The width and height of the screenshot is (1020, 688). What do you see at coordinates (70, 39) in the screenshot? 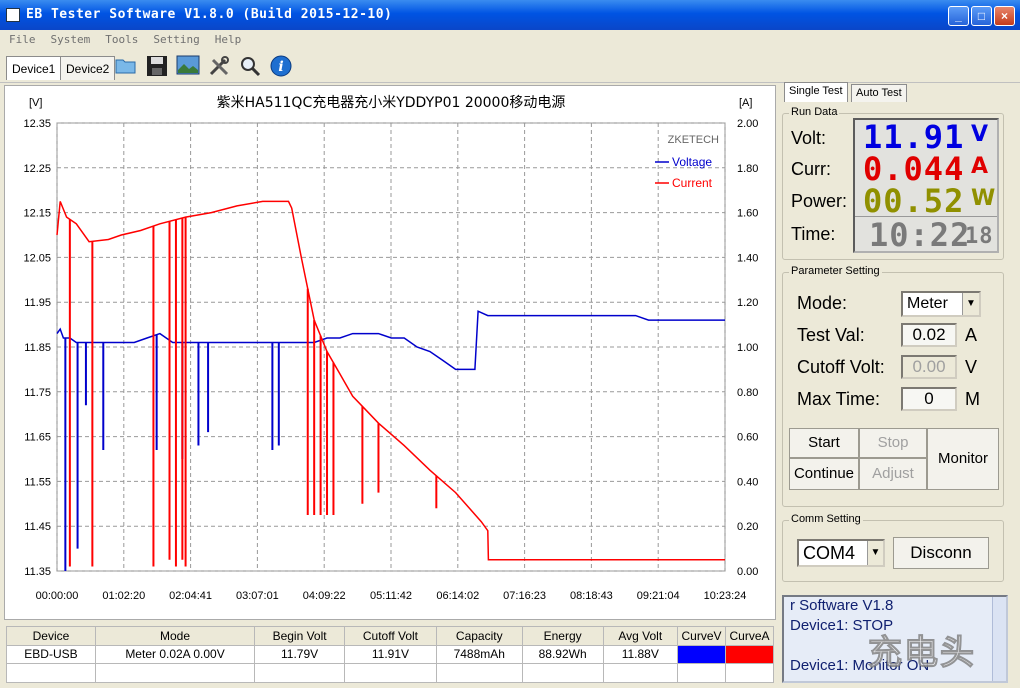
I see `menu-system: System` at bounding box center [70, 39].